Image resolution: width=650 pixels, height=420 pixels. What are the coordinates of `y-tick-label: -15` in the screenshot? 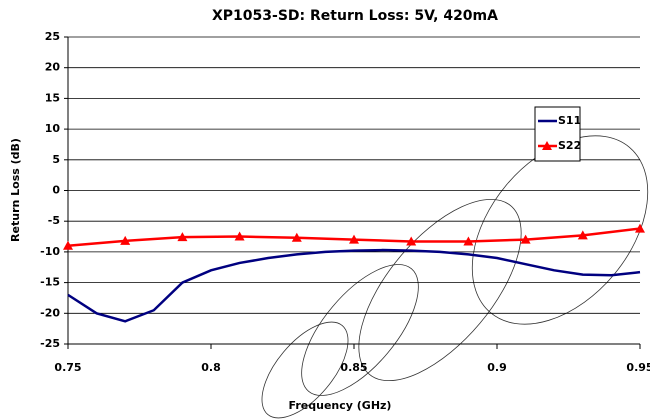 It's located at (50, 282).